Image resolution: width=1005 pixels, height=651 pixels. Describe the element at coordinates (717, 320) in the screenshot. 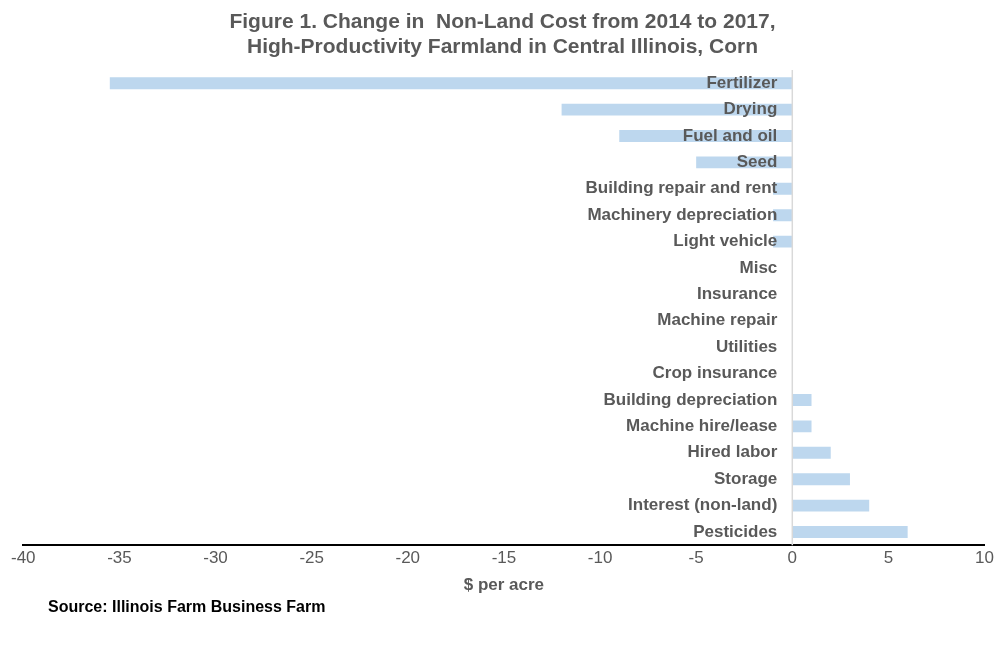

I see `y-tick-label: Machine repair` at that location.